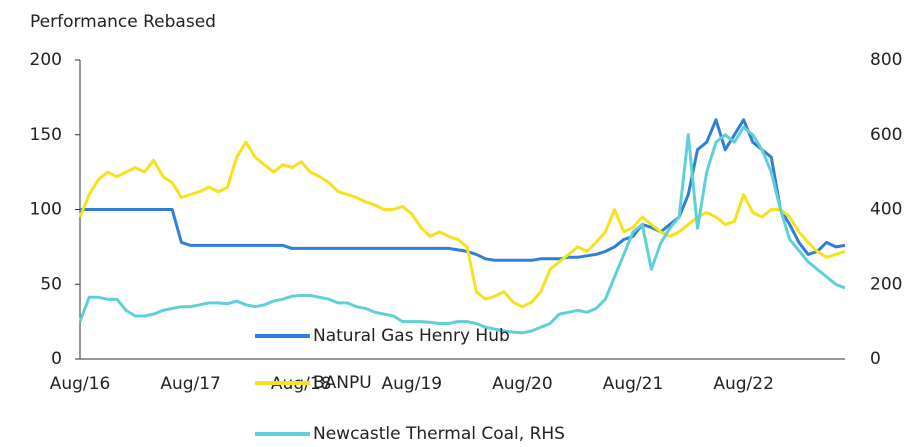  What do you see at coordinates (522, 384) in the screenshot?
I see `x-tick-label: Aug/20` at bounding box center [522, 384].